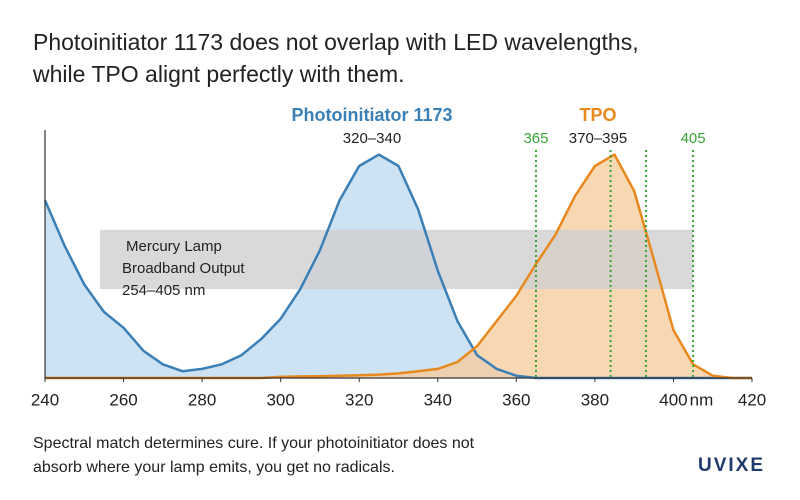 This screenshot has width=800, height=500. I want to click on x-axis-label: nm, so click(702, 399).